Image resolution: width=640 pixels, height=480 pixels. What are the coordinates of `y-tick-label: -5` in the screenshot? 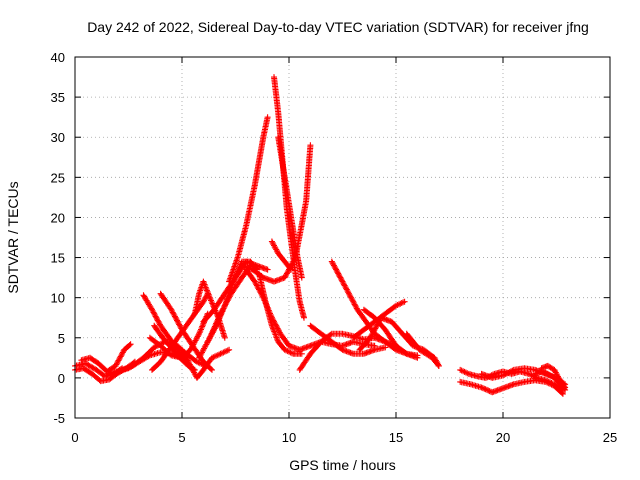 It's located at (59, 418).